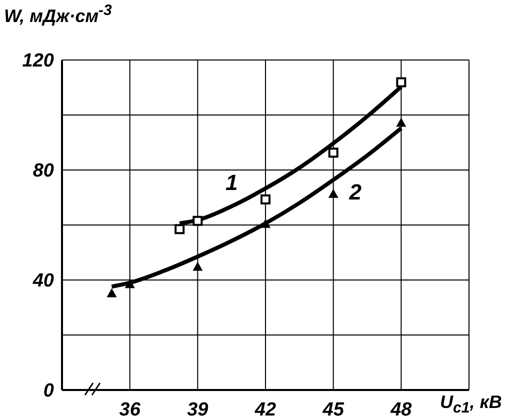 This screenshot has width=531, height=419. I want to click on x-tick-label: 39, so click(198, 409).